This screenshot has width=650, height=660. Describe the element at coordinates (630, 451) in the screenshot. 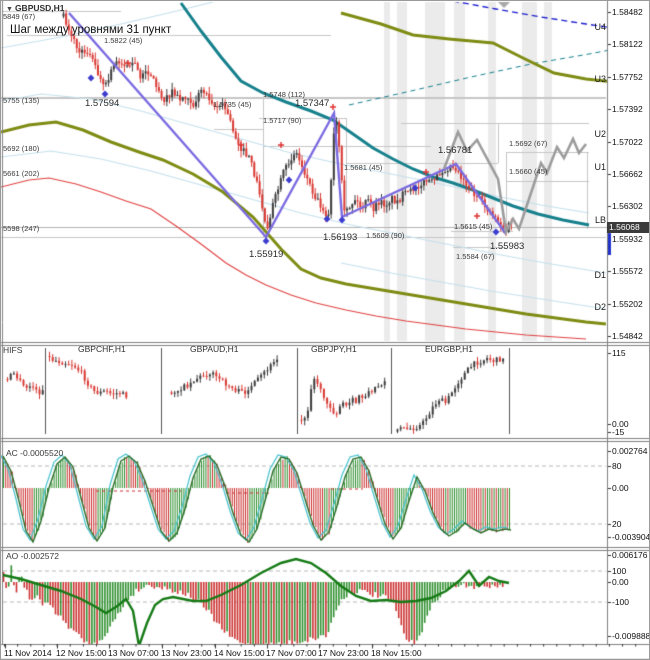

I see `indicator-axis-tick: 0.002764` at that location.